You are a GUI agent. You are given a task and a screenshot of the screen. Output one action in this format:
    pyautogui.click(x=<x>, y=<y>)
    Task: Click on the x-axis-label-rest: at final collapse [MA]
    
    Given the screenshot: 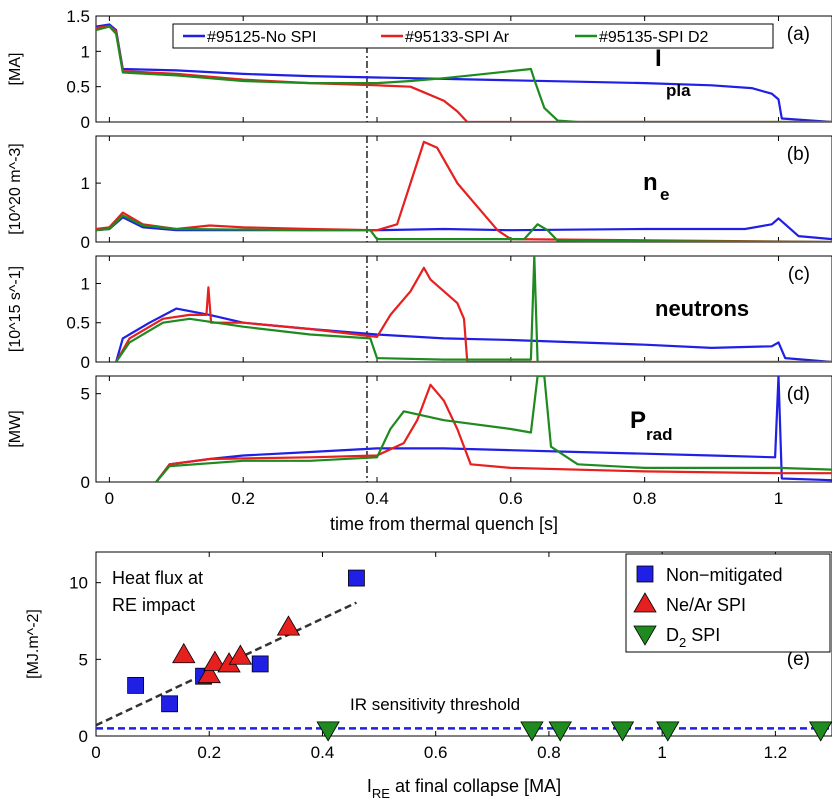 What is the action you would take?
    pyautogui.click(x=475, y=786)
    